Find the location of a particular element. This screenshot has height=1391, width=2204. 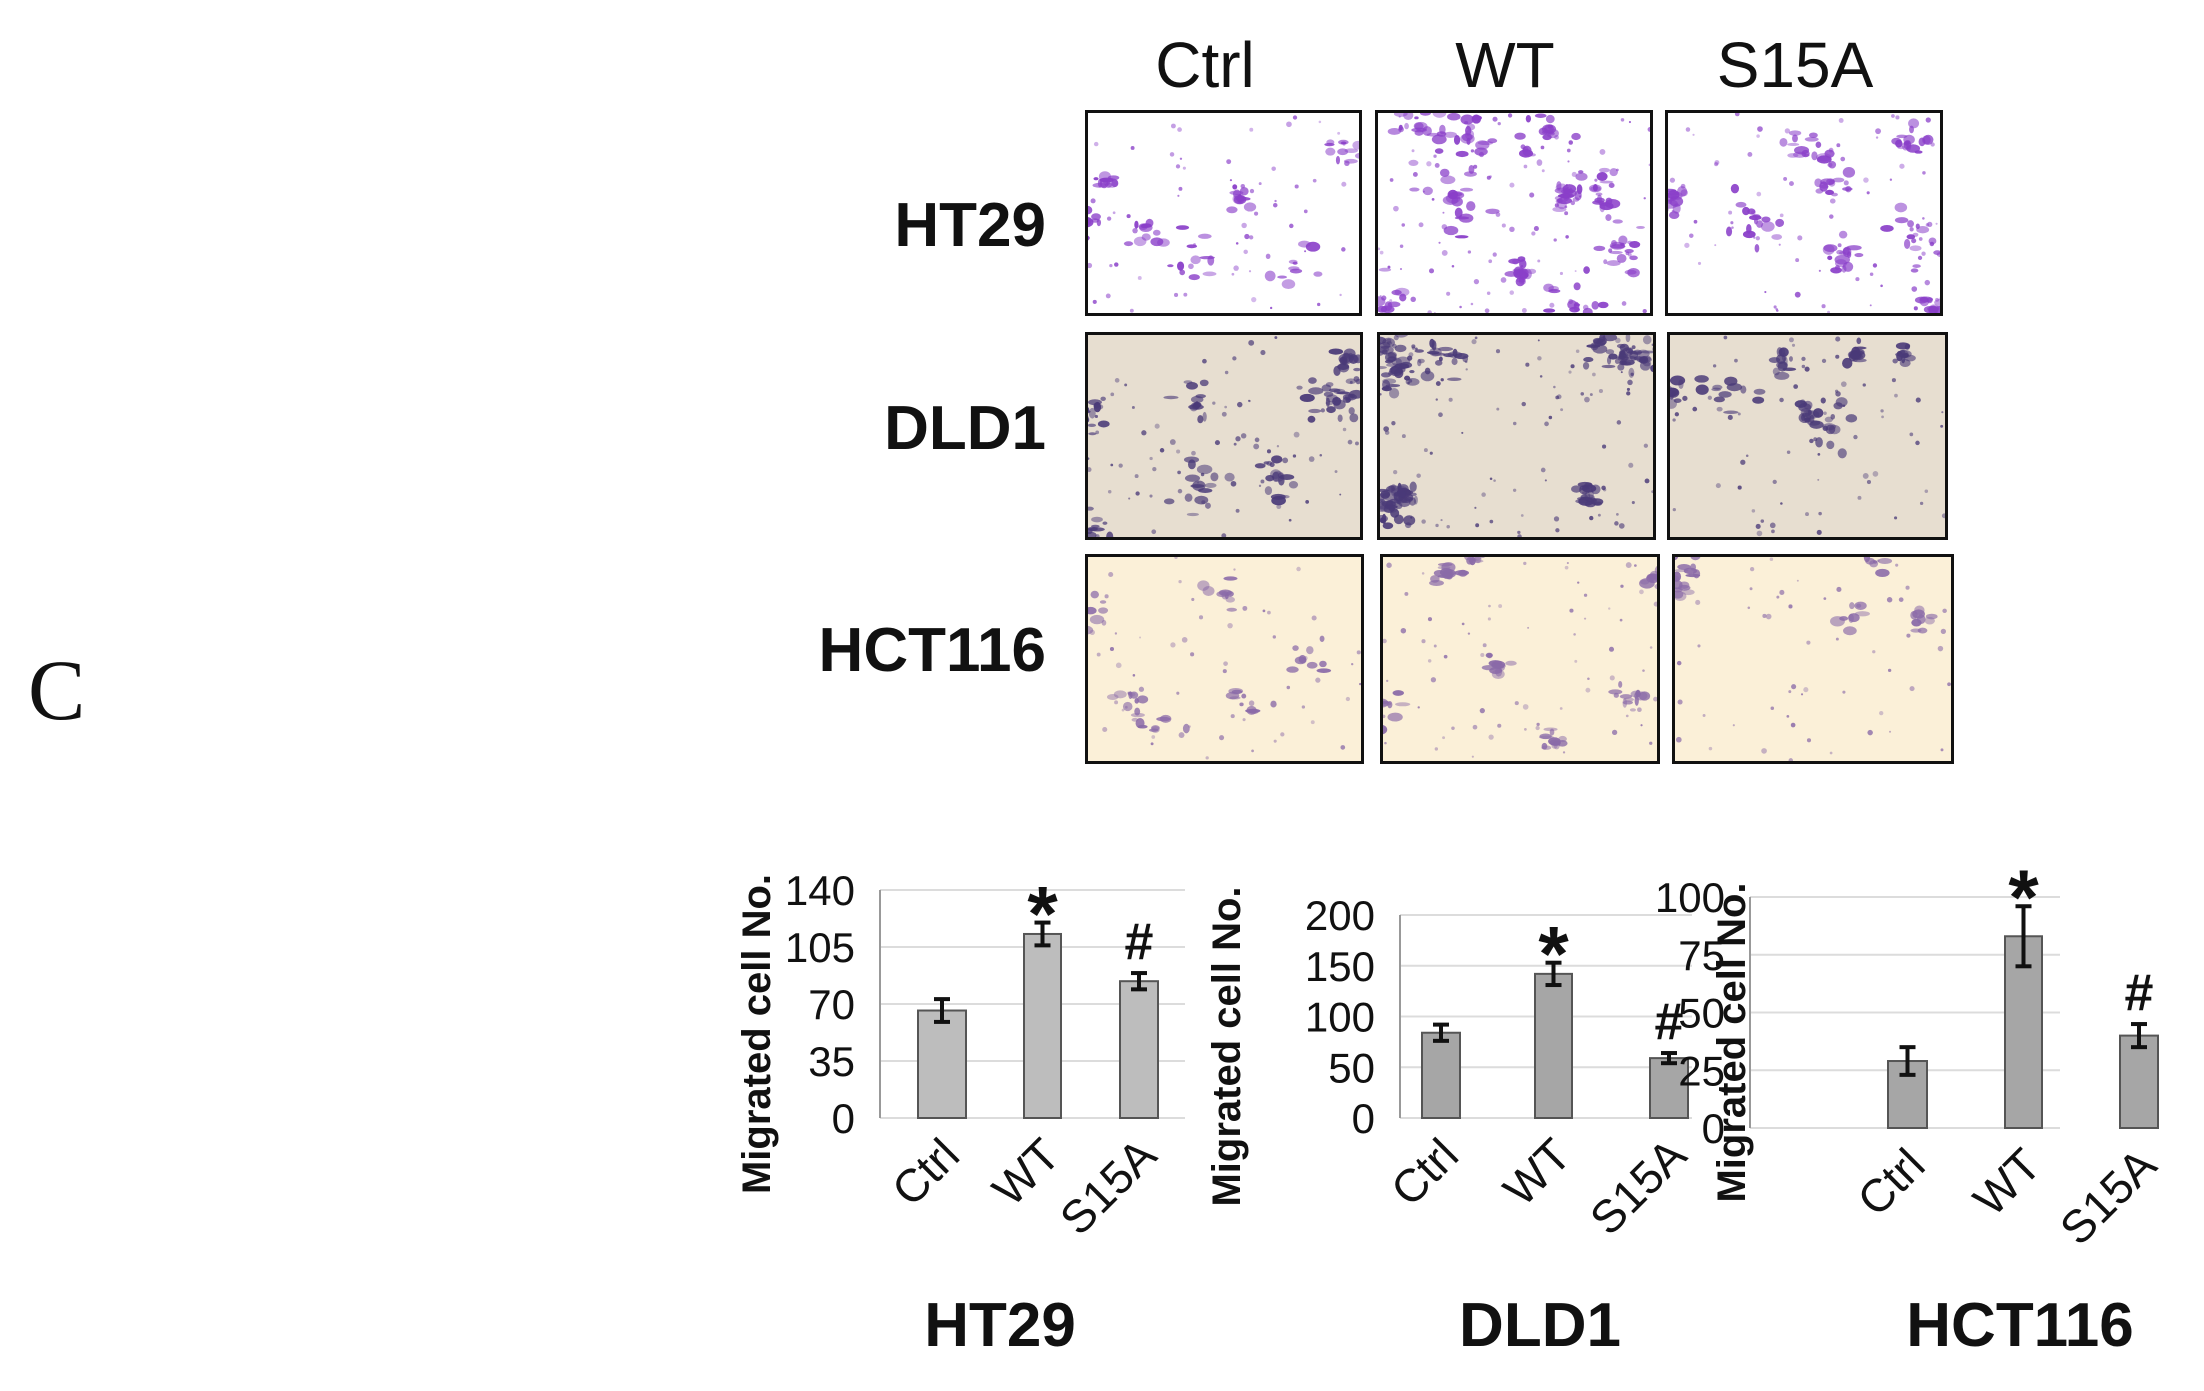

row-header-ht29: HT29 is located at coordinates (970, 225).